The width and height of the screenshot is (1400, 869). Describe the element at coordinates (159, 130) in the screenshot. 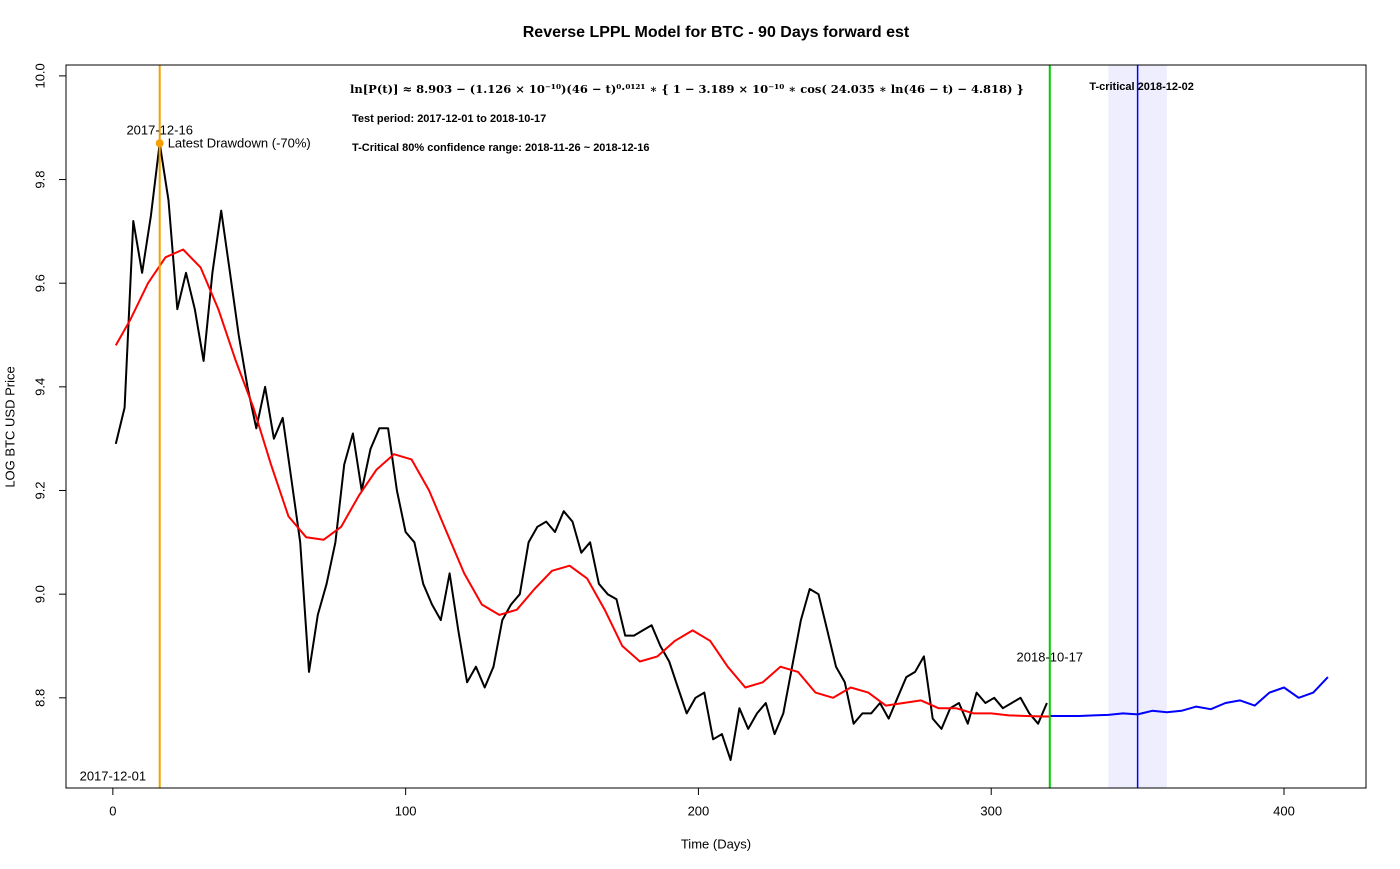

I see `peak-date: 2017-12-16` at that location.